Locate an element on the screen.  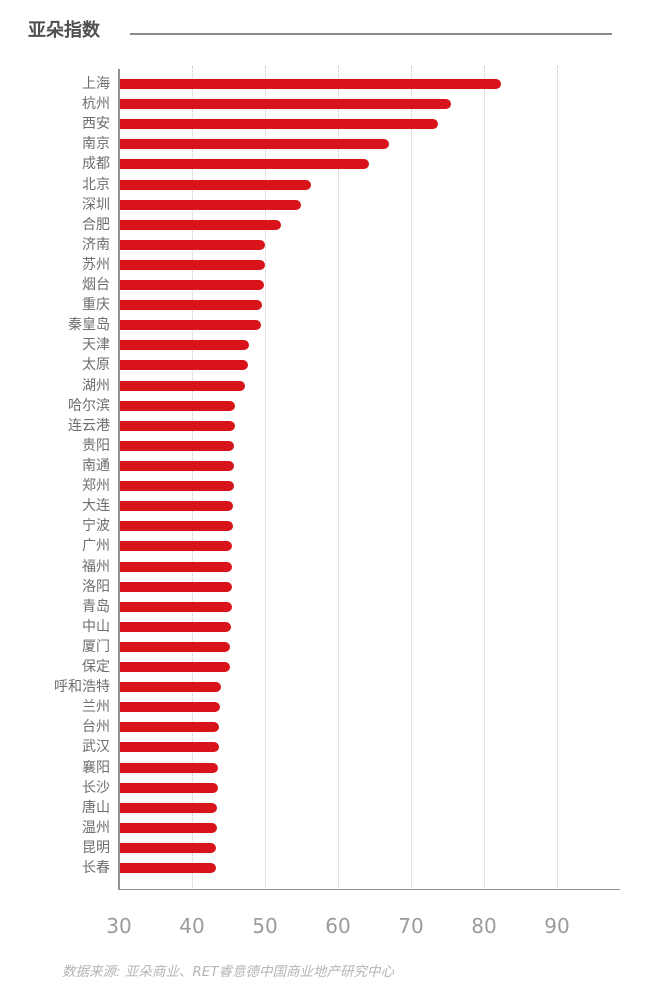
category-label: 上海 is located at coordinates (96, 84).